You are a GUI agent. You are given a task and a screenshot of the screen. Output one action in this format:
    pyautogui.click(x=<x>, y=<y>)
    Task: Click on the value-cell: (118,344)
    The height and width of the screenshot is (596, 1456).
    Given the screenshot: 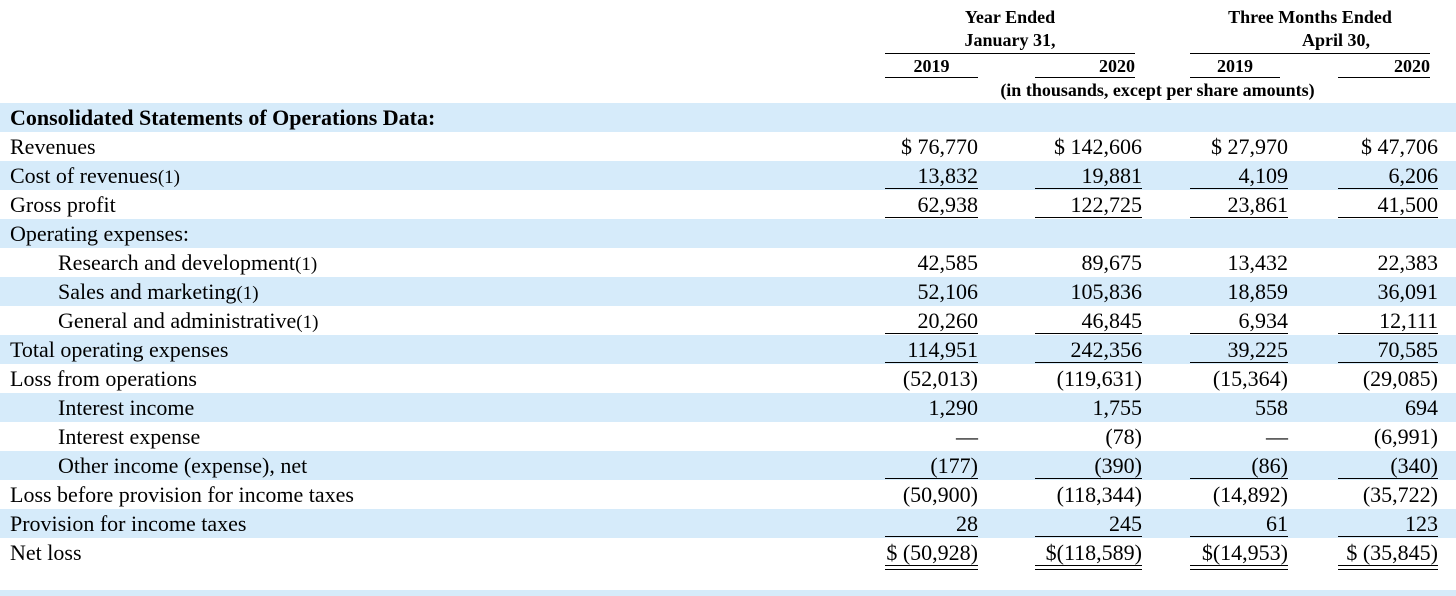 What is the action you would take?
    pyautogui.click(x=1099, y=494)
    